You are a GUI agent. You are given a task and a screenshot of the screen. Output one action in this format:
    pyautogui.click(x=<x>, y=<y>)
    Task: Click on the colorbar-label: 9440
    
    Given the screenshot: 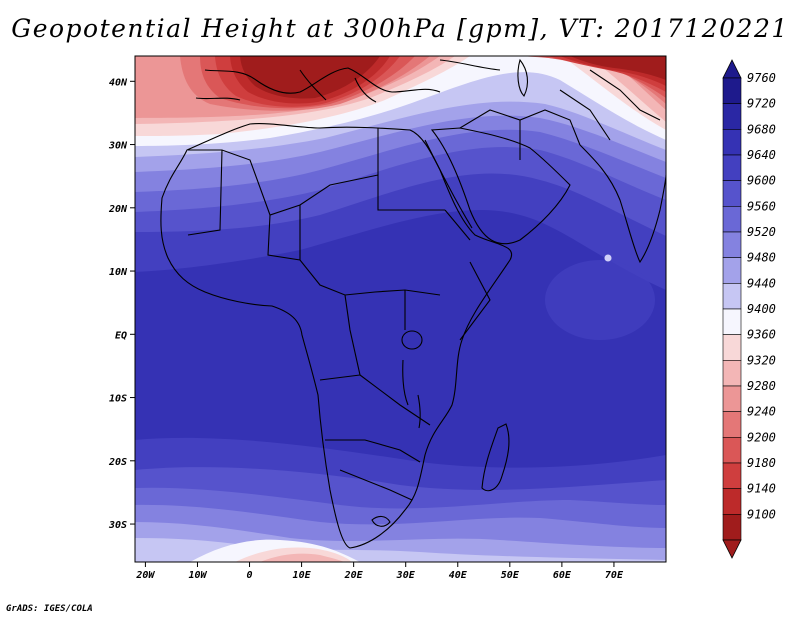 What is the action you would take?
    pyautogui.click(x=761, y=283)
    